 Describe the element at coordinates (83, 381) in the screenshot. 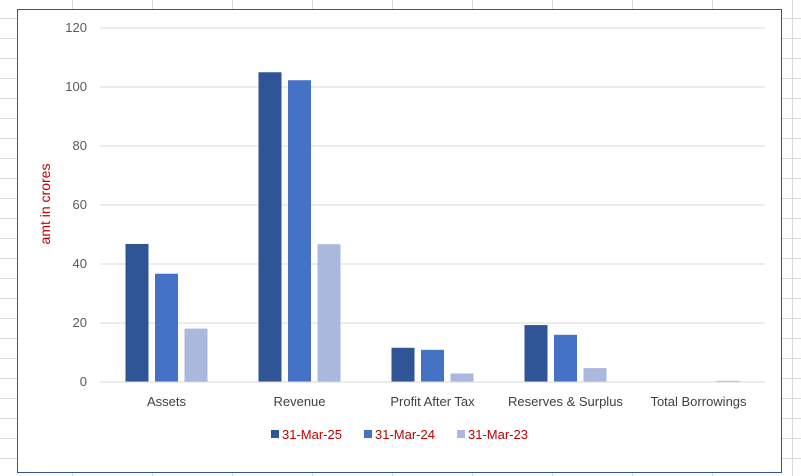

I see `y-tick-label: 0` at that location.